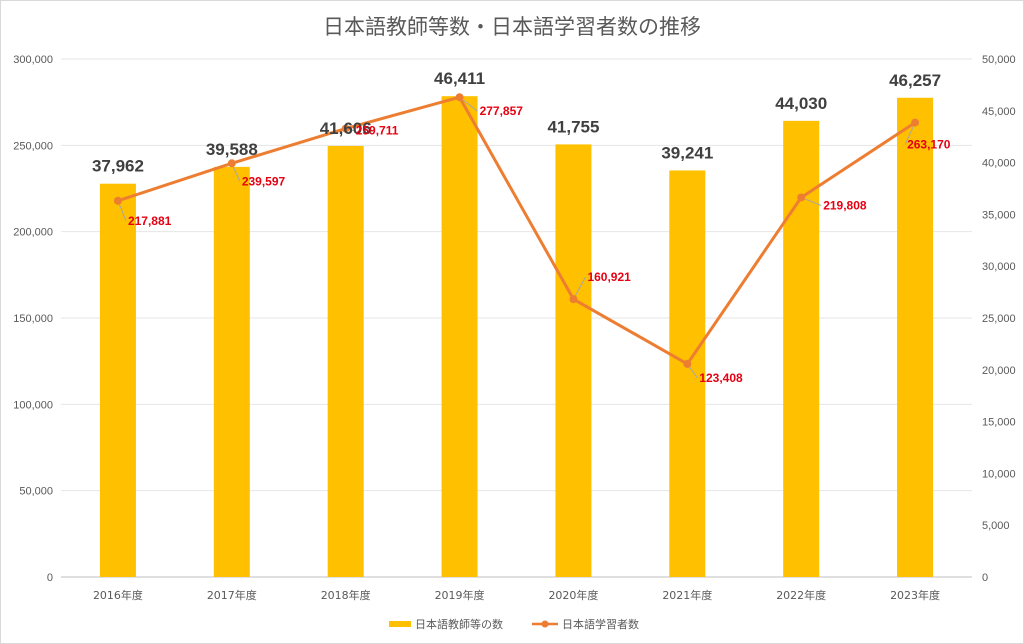 This screenshot has height=644, width=1024. Describe the element at coordinates (573, 126) in the screenshot. I see `bar-value-label: 41,755` at that location.